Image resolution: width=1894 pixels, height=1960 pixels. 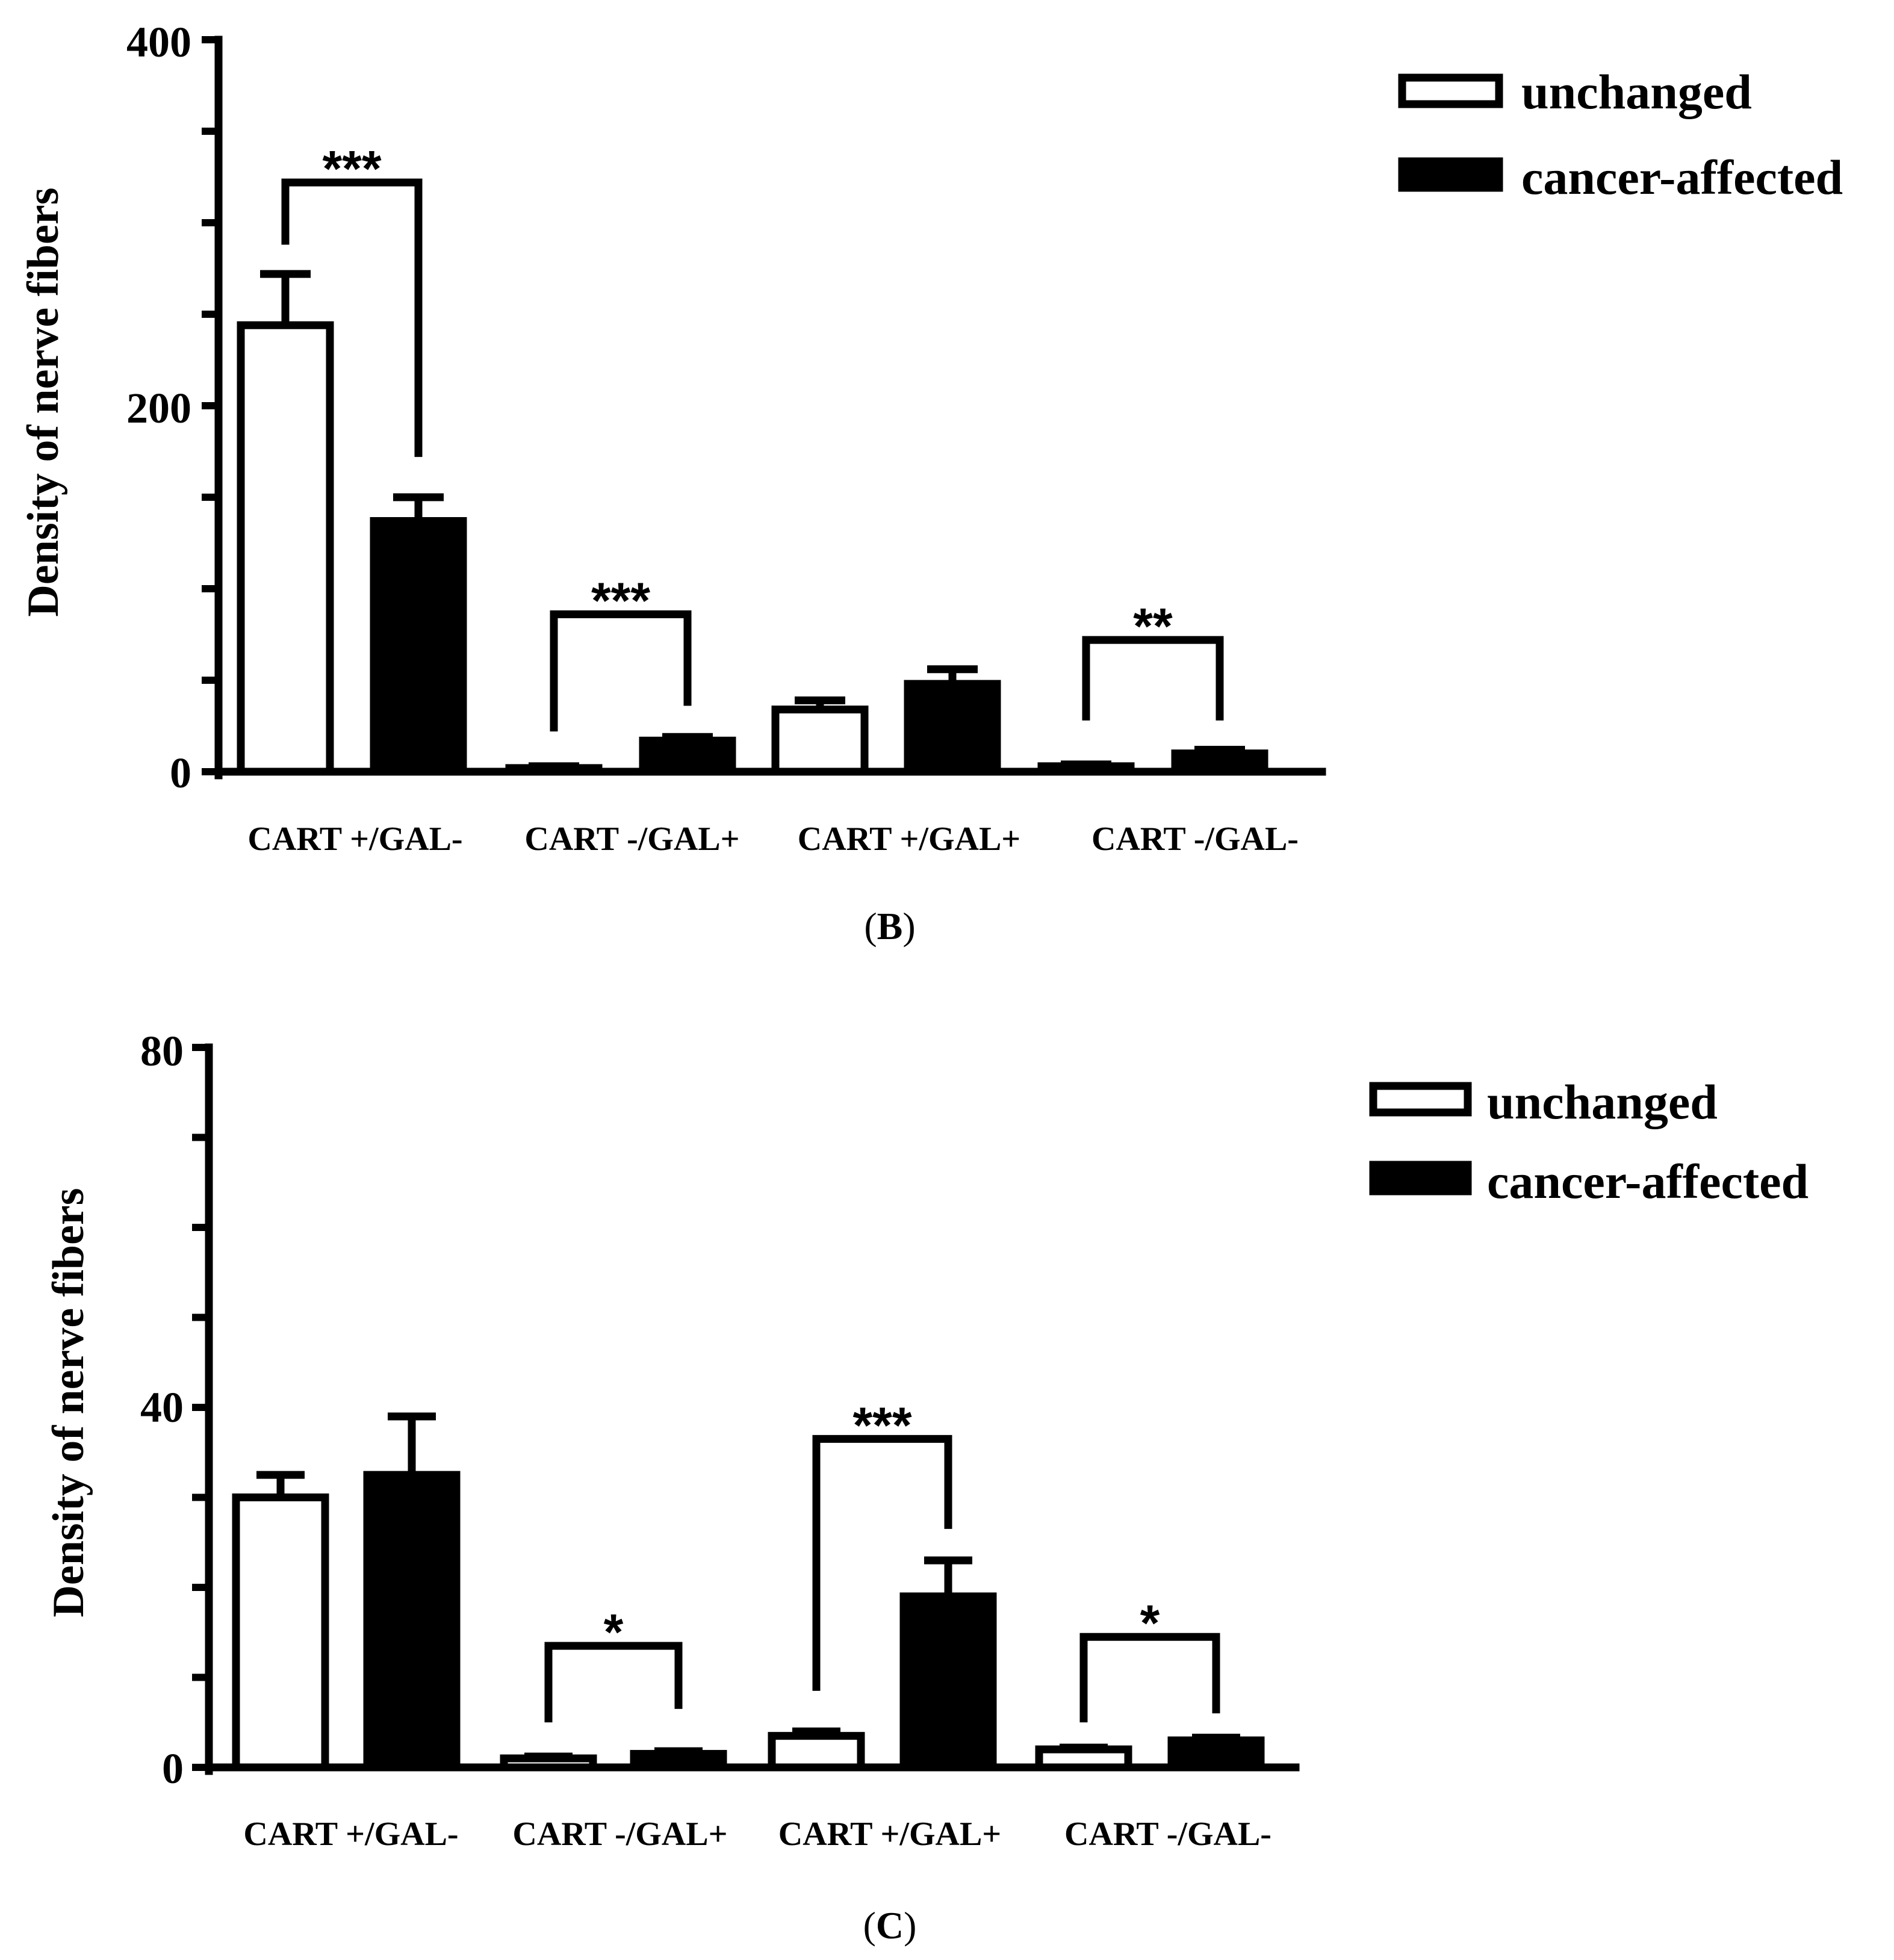 I want to click on significance-brackets: *****, so click(x=882, y=1560).